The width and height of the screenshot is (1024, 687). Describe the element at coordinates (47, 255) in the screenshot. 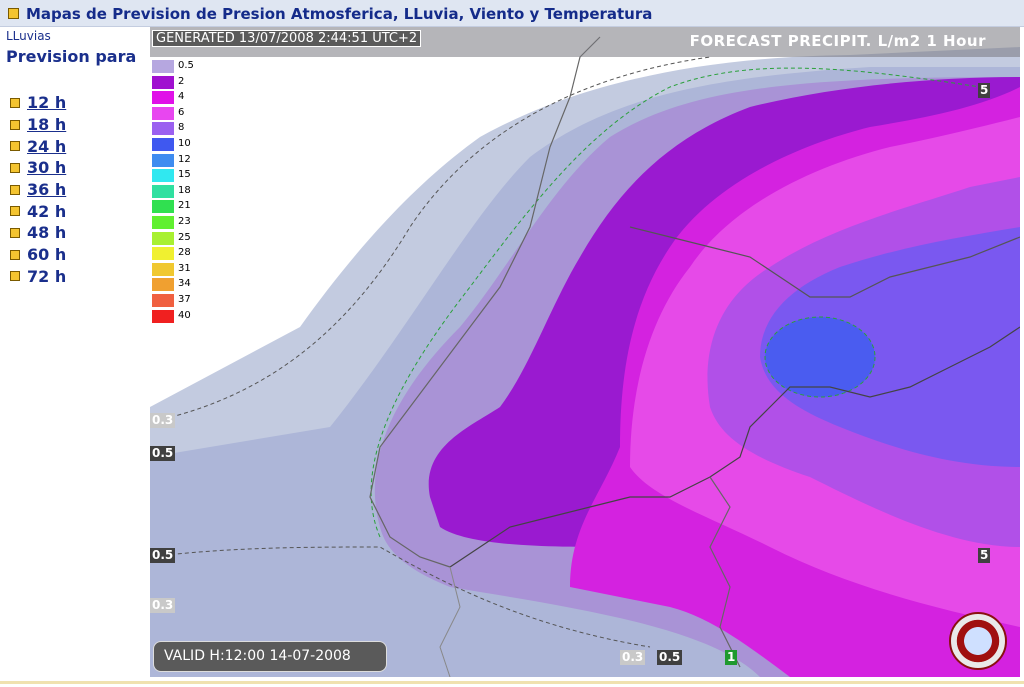

I see `forecast-hour-label: 60 h` at that location.